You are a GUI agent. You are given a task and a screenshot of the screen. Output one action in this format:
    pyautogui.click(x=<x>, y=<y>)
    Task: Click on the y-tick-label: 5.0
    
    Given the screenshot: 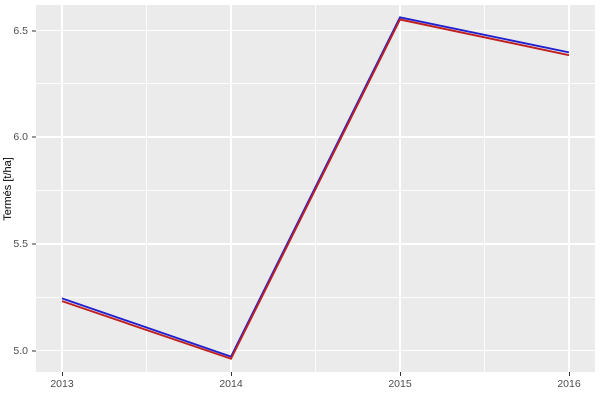 What is the action you would take?
    pyautogui.click(x=20, y=350)
    